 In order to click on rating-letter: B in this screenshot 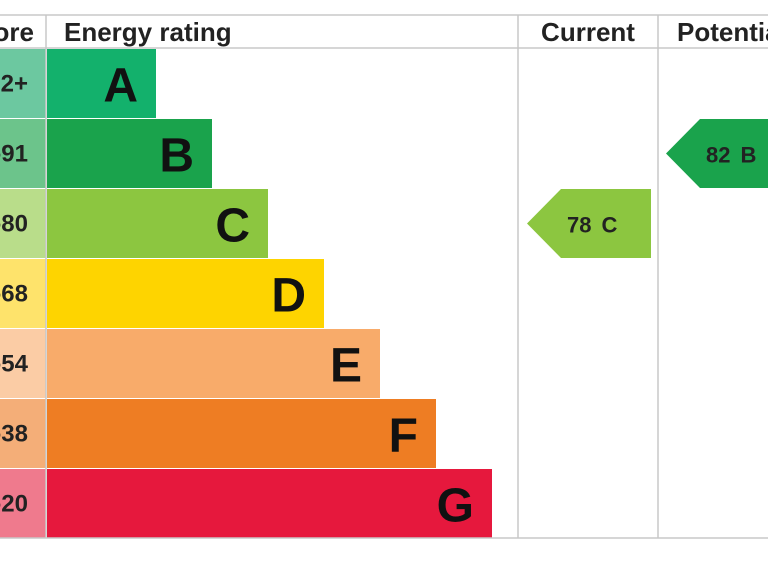, I will do `click(176, 156)`.